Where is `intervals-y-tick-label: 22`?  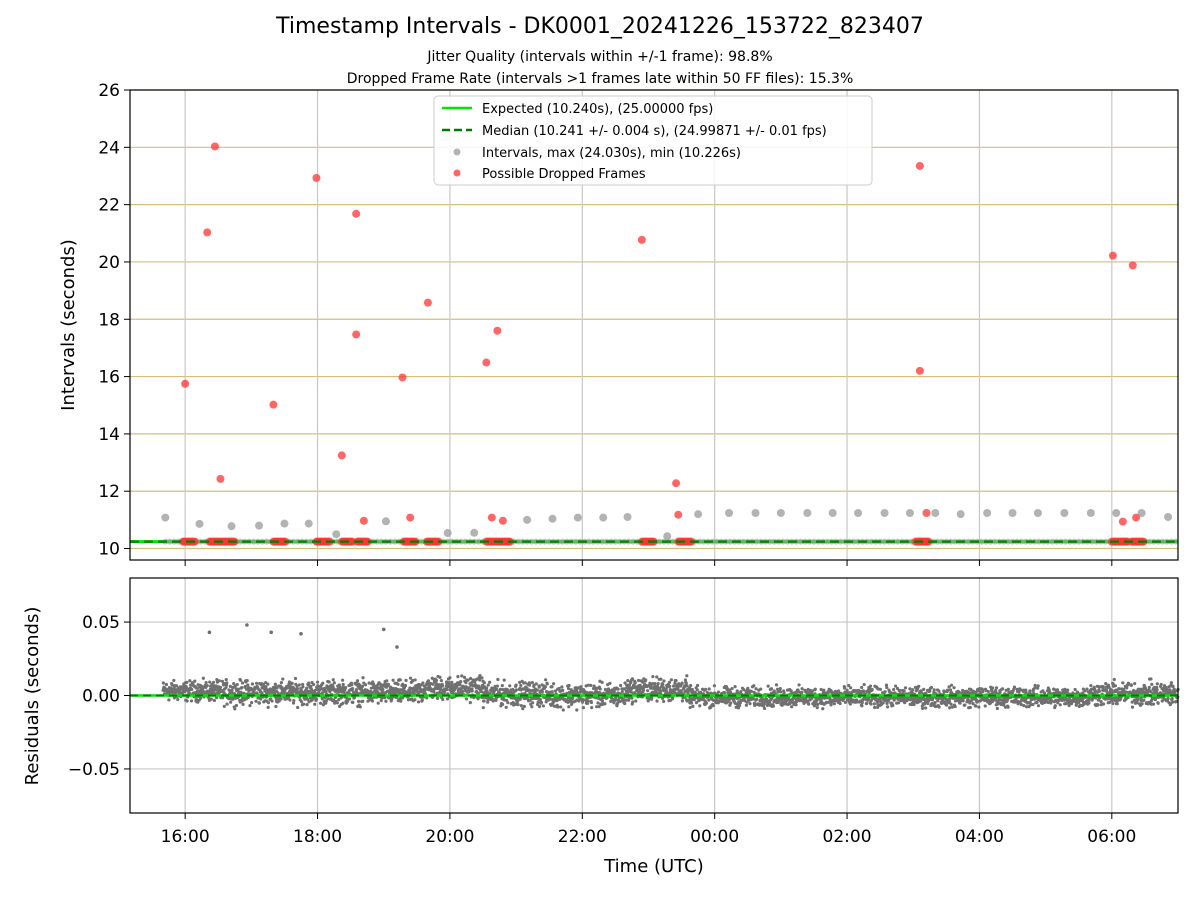
intervals-y-tick-label: 22 is located at coordinates (109, 206).